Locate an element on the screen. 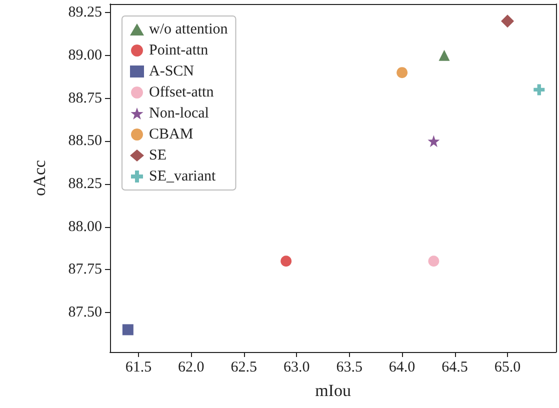  x-tick-label: 64.5 is located at coordinates (455, 368).